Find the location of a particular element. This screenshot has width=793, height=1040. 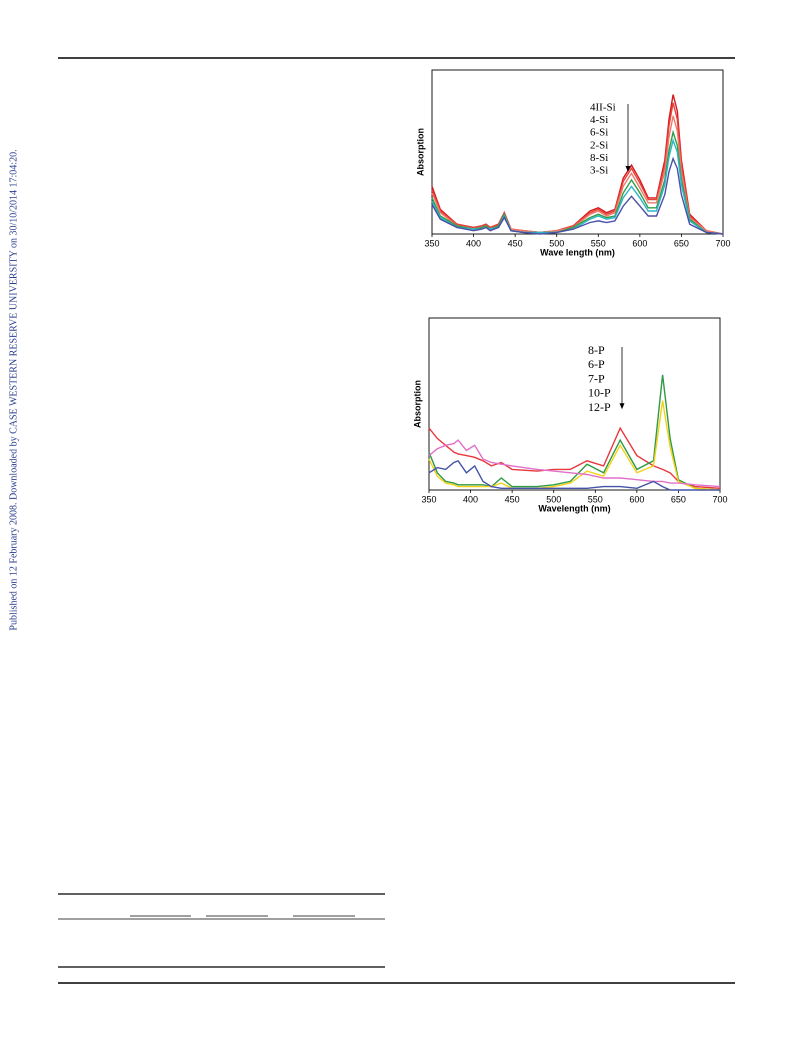

legend-label: 6-Si is located at coordinates (599, 133).